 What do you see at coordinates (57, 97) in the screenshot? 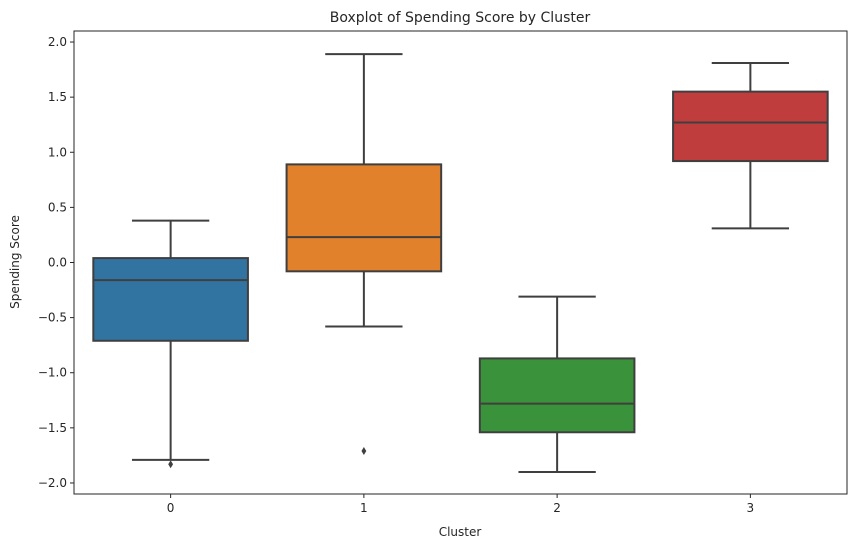
I see `y-tick-label: 1.5` at bounding box center [57, 97].